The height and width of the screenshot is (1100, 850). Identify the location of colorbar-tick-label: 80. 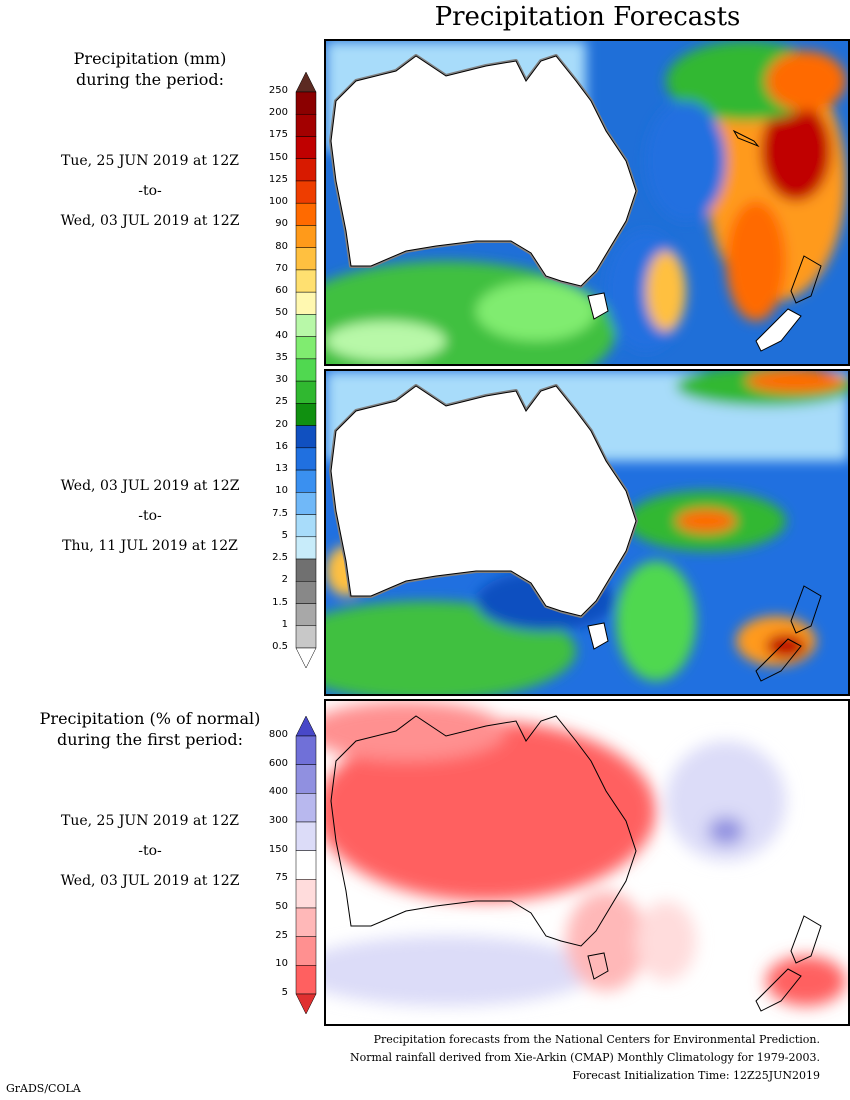
(281, 246).